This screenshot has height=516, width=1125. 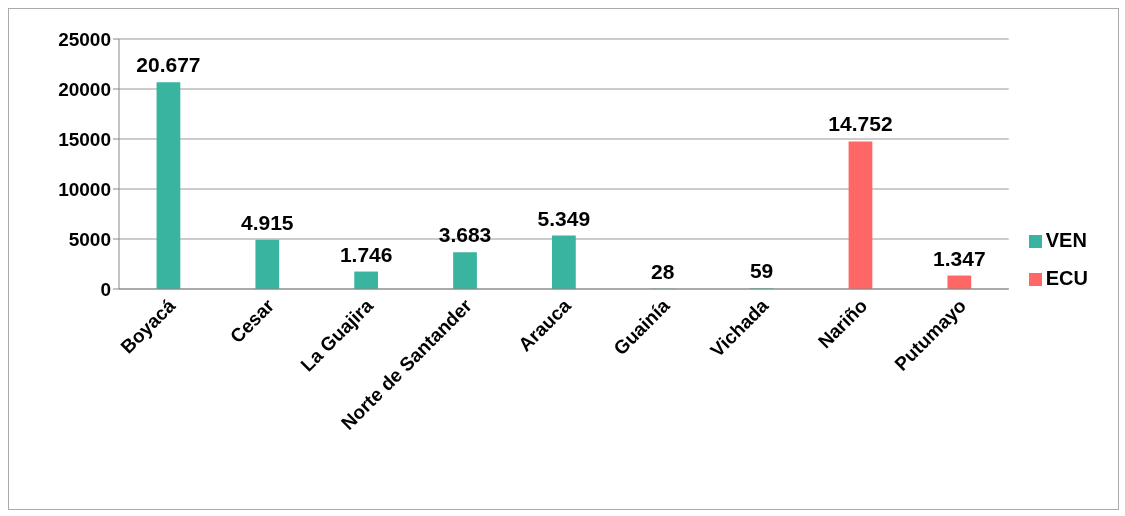 I want to click on data-label: 3.683, so click(x=465, y=235).